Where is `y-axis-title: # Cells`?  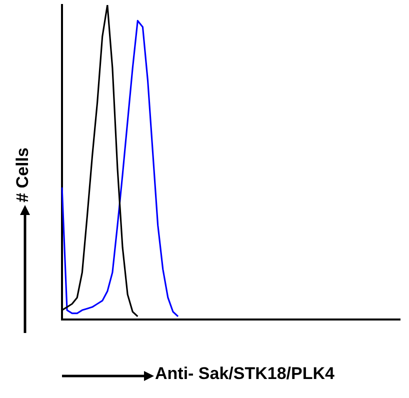 y-axis-title: # Cells is located at coordinates (23, 175).